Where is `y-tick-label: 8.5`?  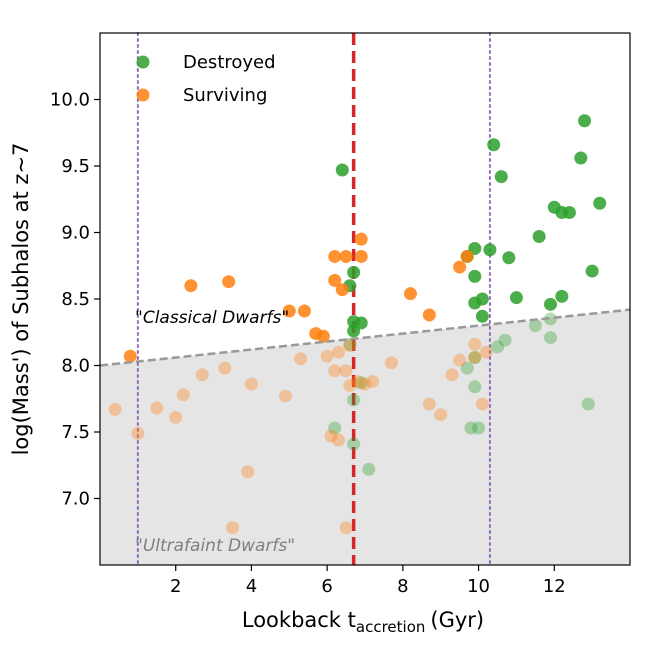 y-tick-label: 8.5 is located at coordinates (75, 299).